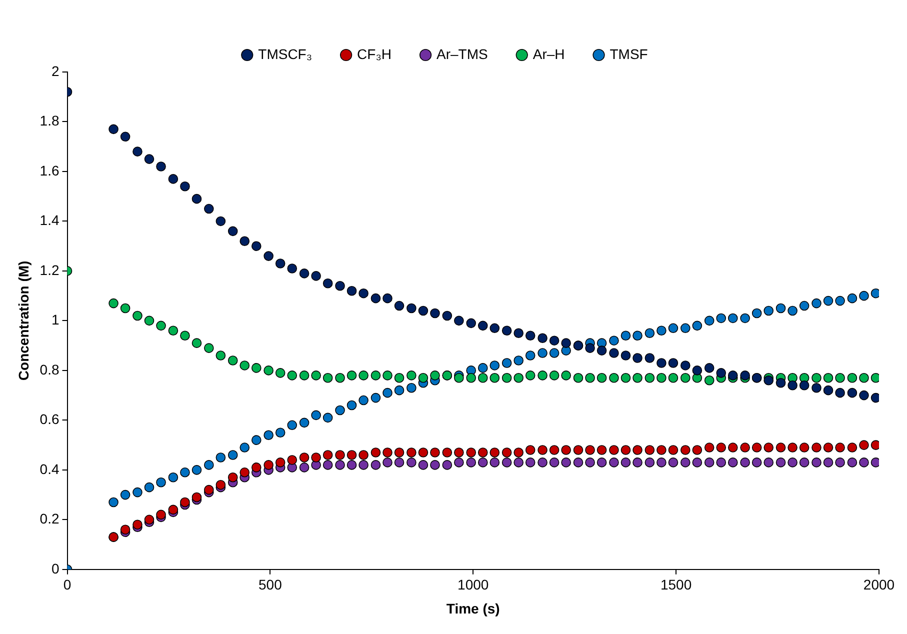 The height and width of the screenshot is (634, 907). I want to click on y-tick-label: 0.8, so click(50, 369).